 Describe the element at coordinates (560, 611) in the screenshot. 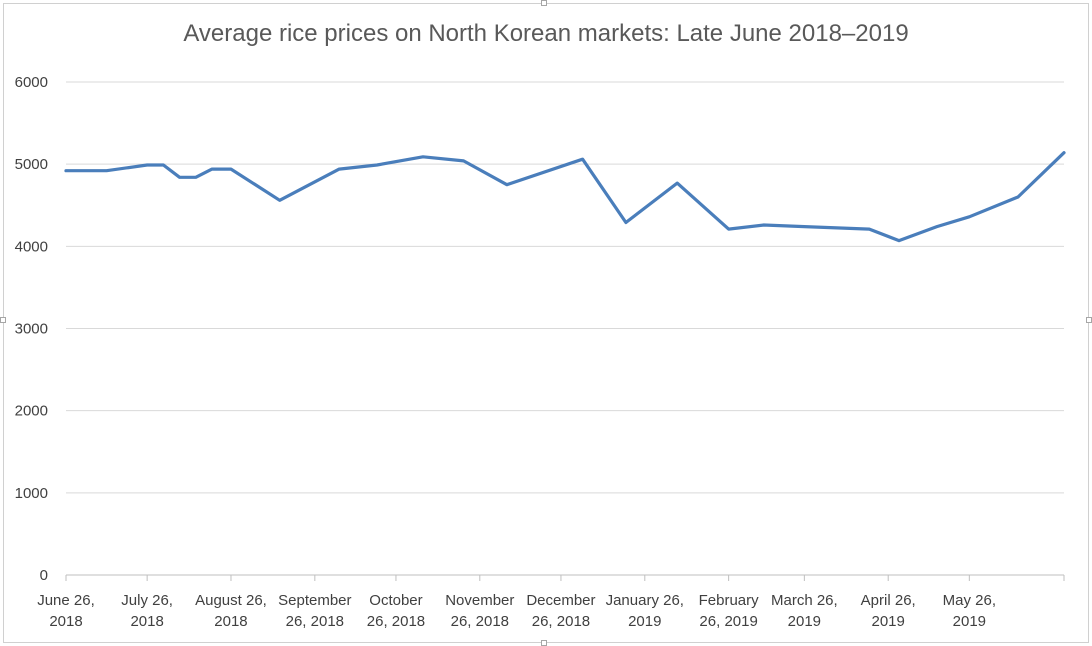

I see `x-tick-label: December 26, 2018` at that location.